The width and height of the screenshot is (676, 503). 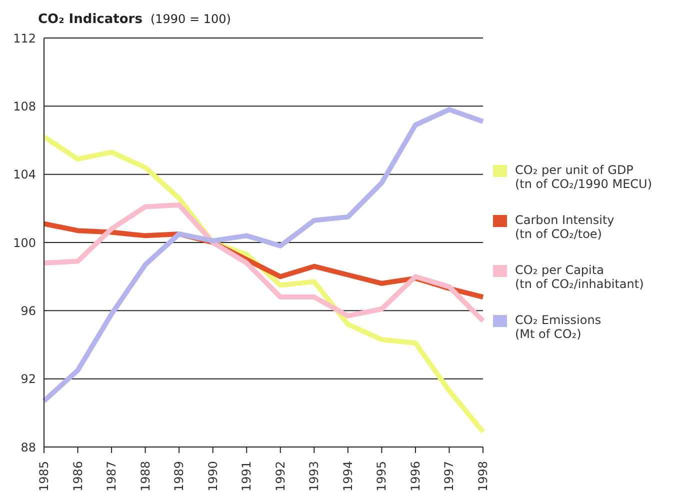 I want to click on y-tick-label: 88, so click(x=28, y=447).